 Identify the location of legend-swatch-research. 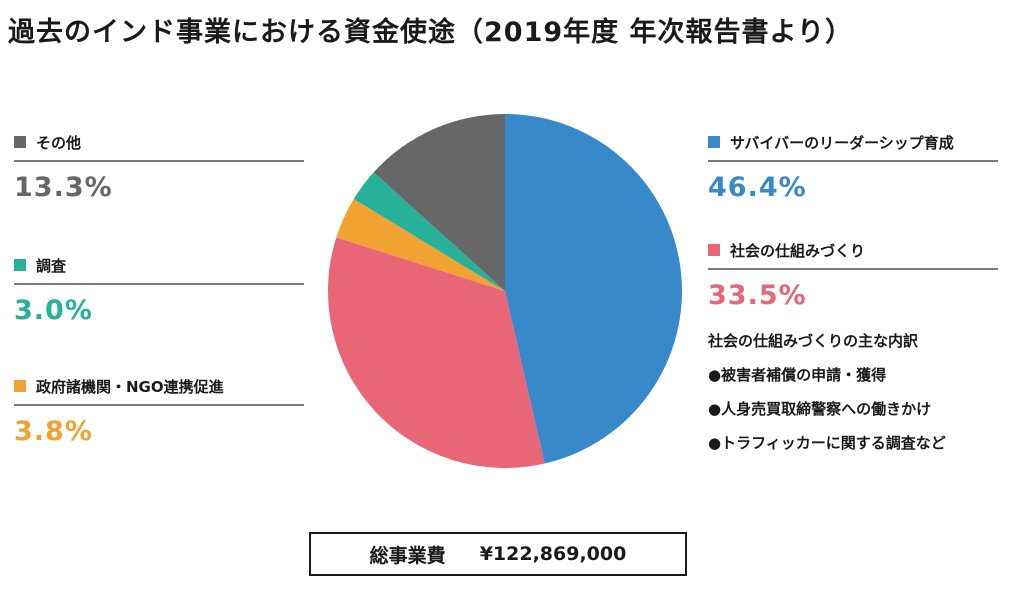
(20, 265).